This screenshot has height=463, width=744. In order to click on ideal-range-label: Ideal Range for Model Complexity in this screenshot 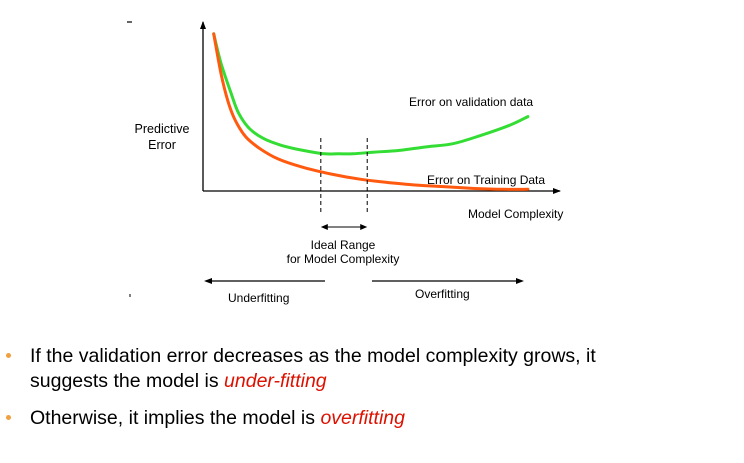, I will do `click(343, 252)`.